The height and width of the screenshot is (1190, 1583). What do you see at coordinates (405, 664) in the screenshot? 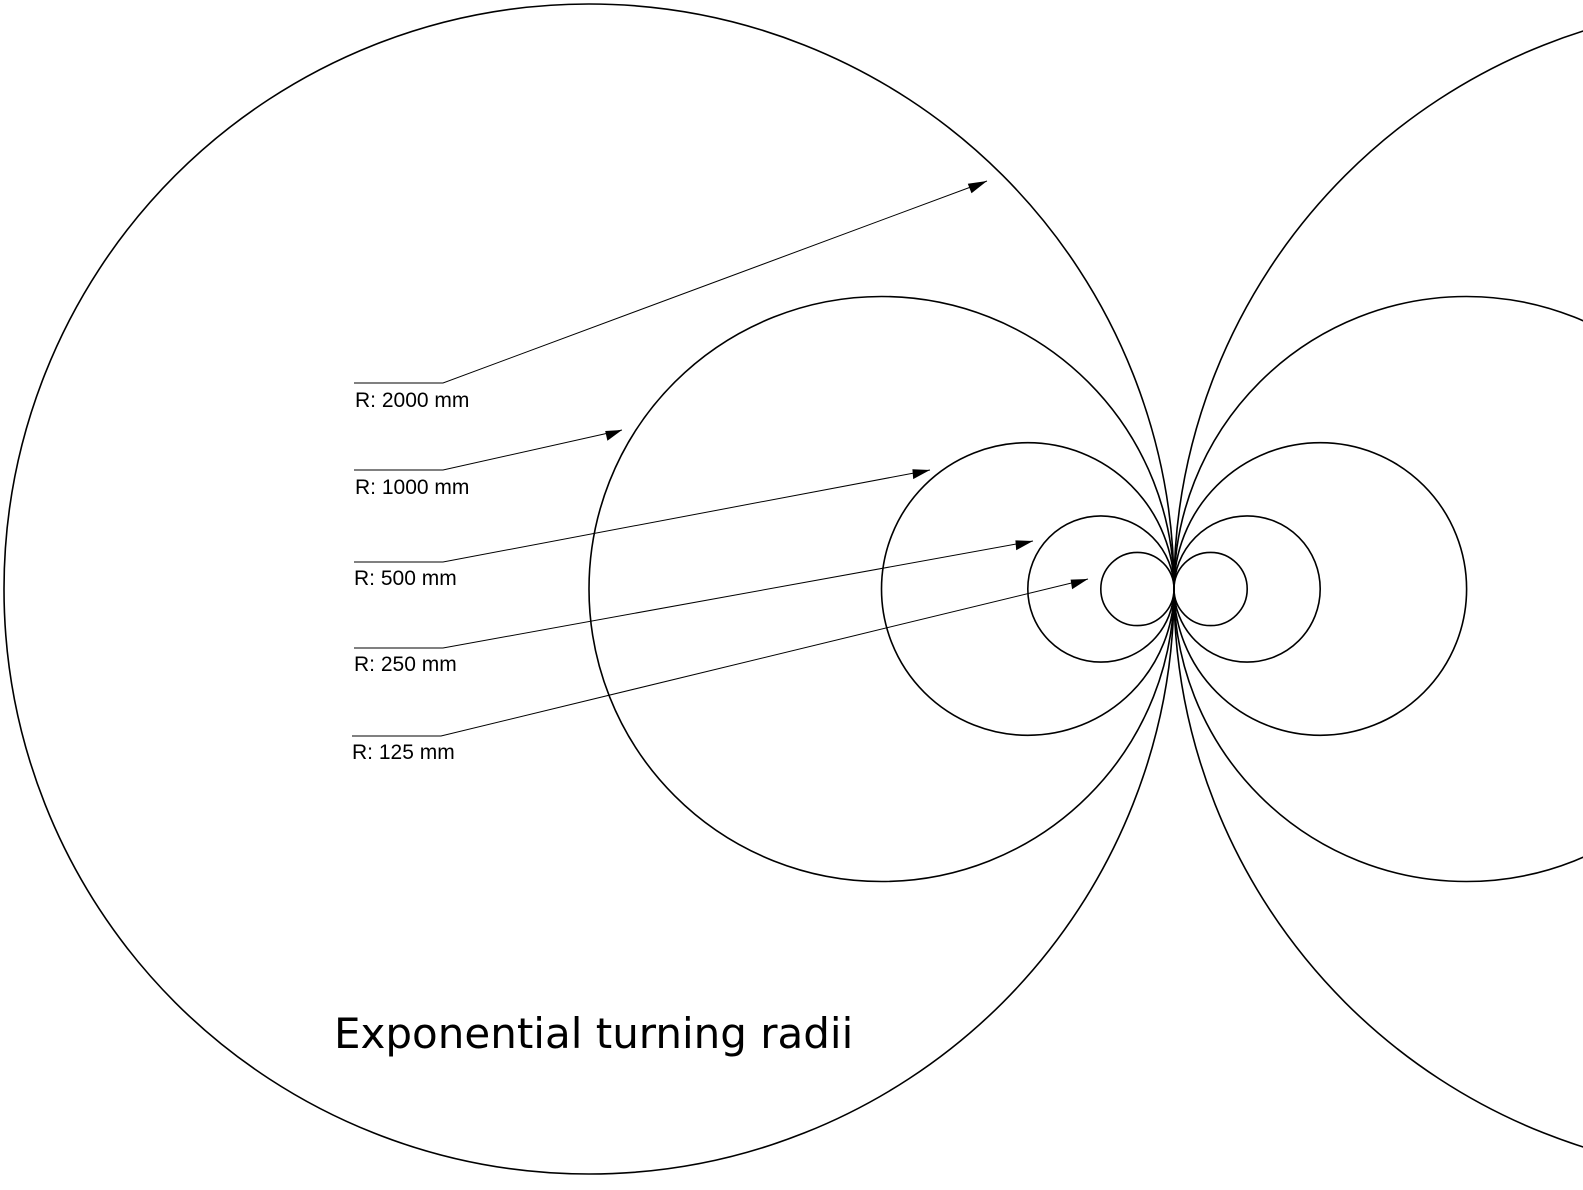
I see `radius-label-250: R: 250 mm` at bounding box center [405, 664].